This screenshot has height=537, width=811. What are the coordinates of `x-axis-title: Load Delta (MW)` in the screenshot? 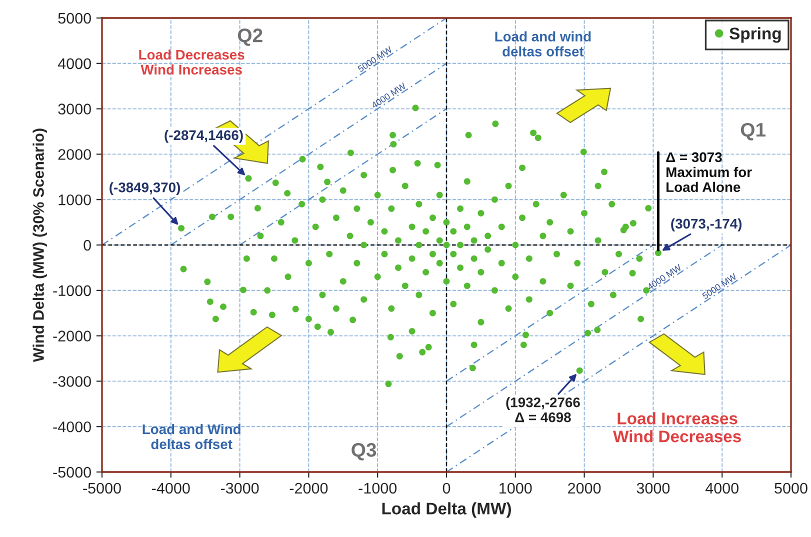 It's located at (446, 510).